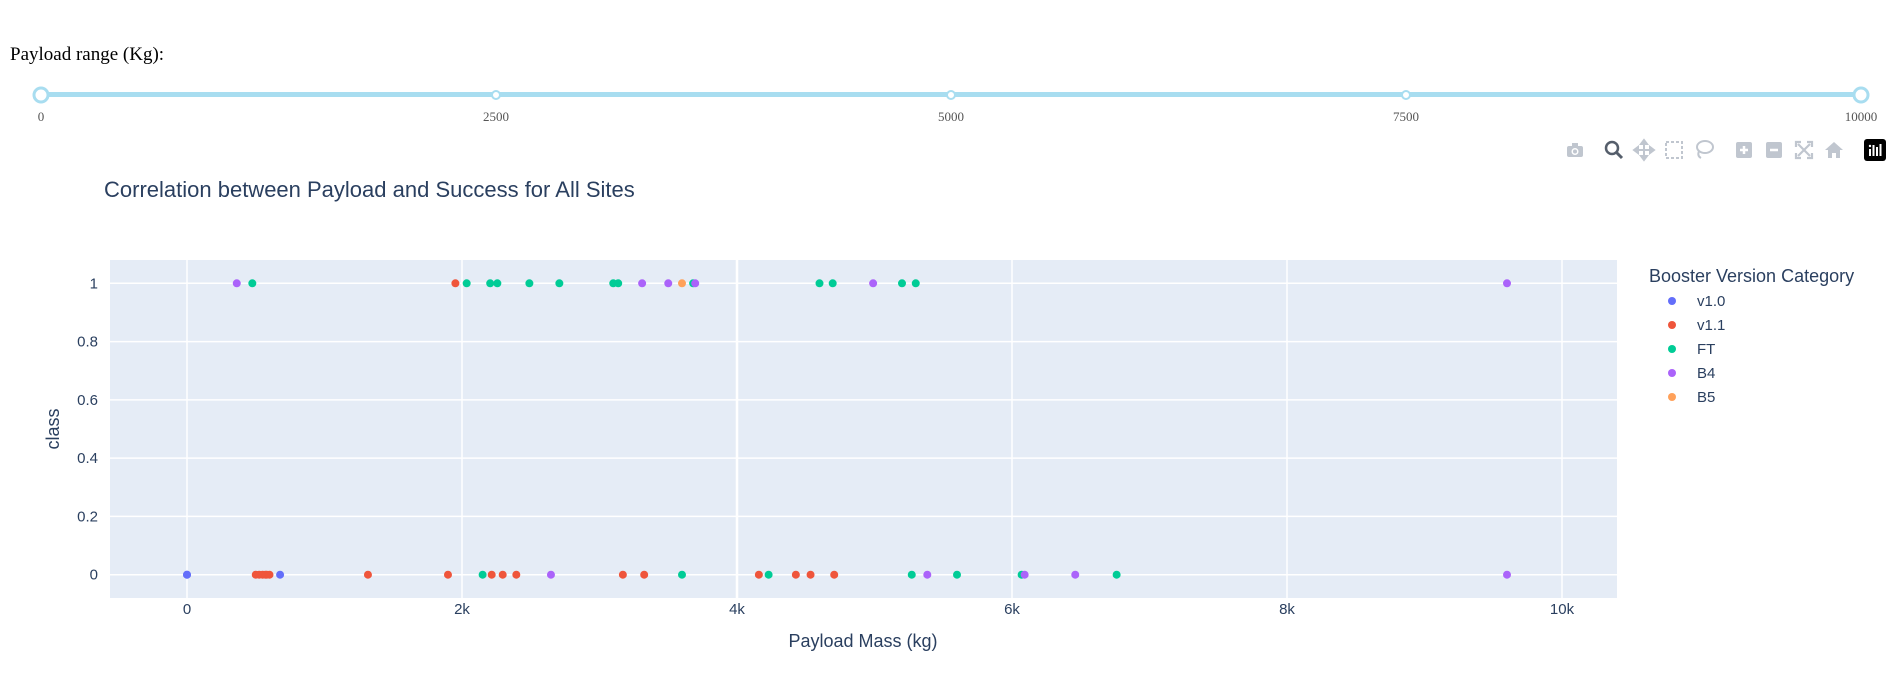 The height and width of the screenshot is (684, 1893). What do you see at coordinates (1691, 397) in the screenshot?
I see `legend-item: B5` at bounding box center [1691, 397].